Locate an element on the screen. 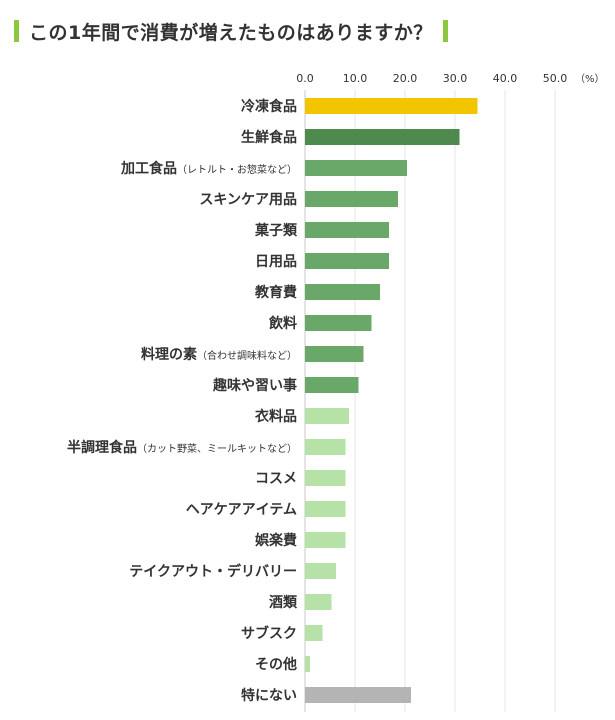  x-tick-label: 20.0 is located at coordinates (405, 78).